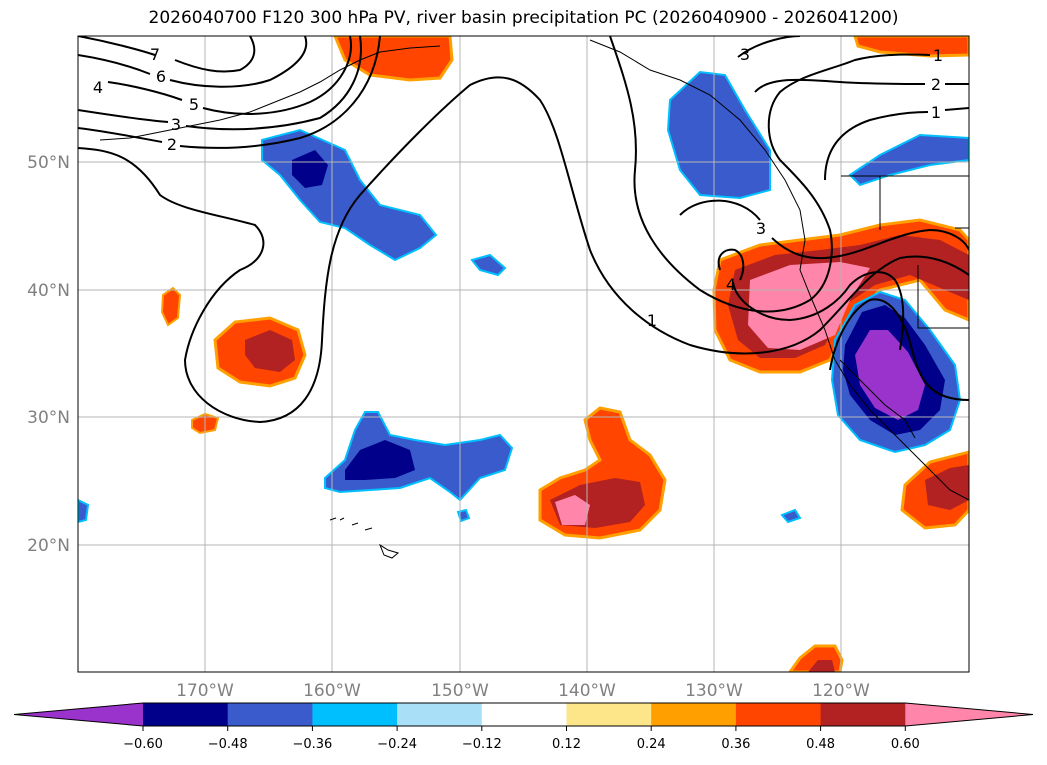 The width and height of the screenshot is (1047, 765). What do you see at coordinates (48, 546) in the screenshot?
I see `lat-label: 20°N` at bounding box center [48, 546].